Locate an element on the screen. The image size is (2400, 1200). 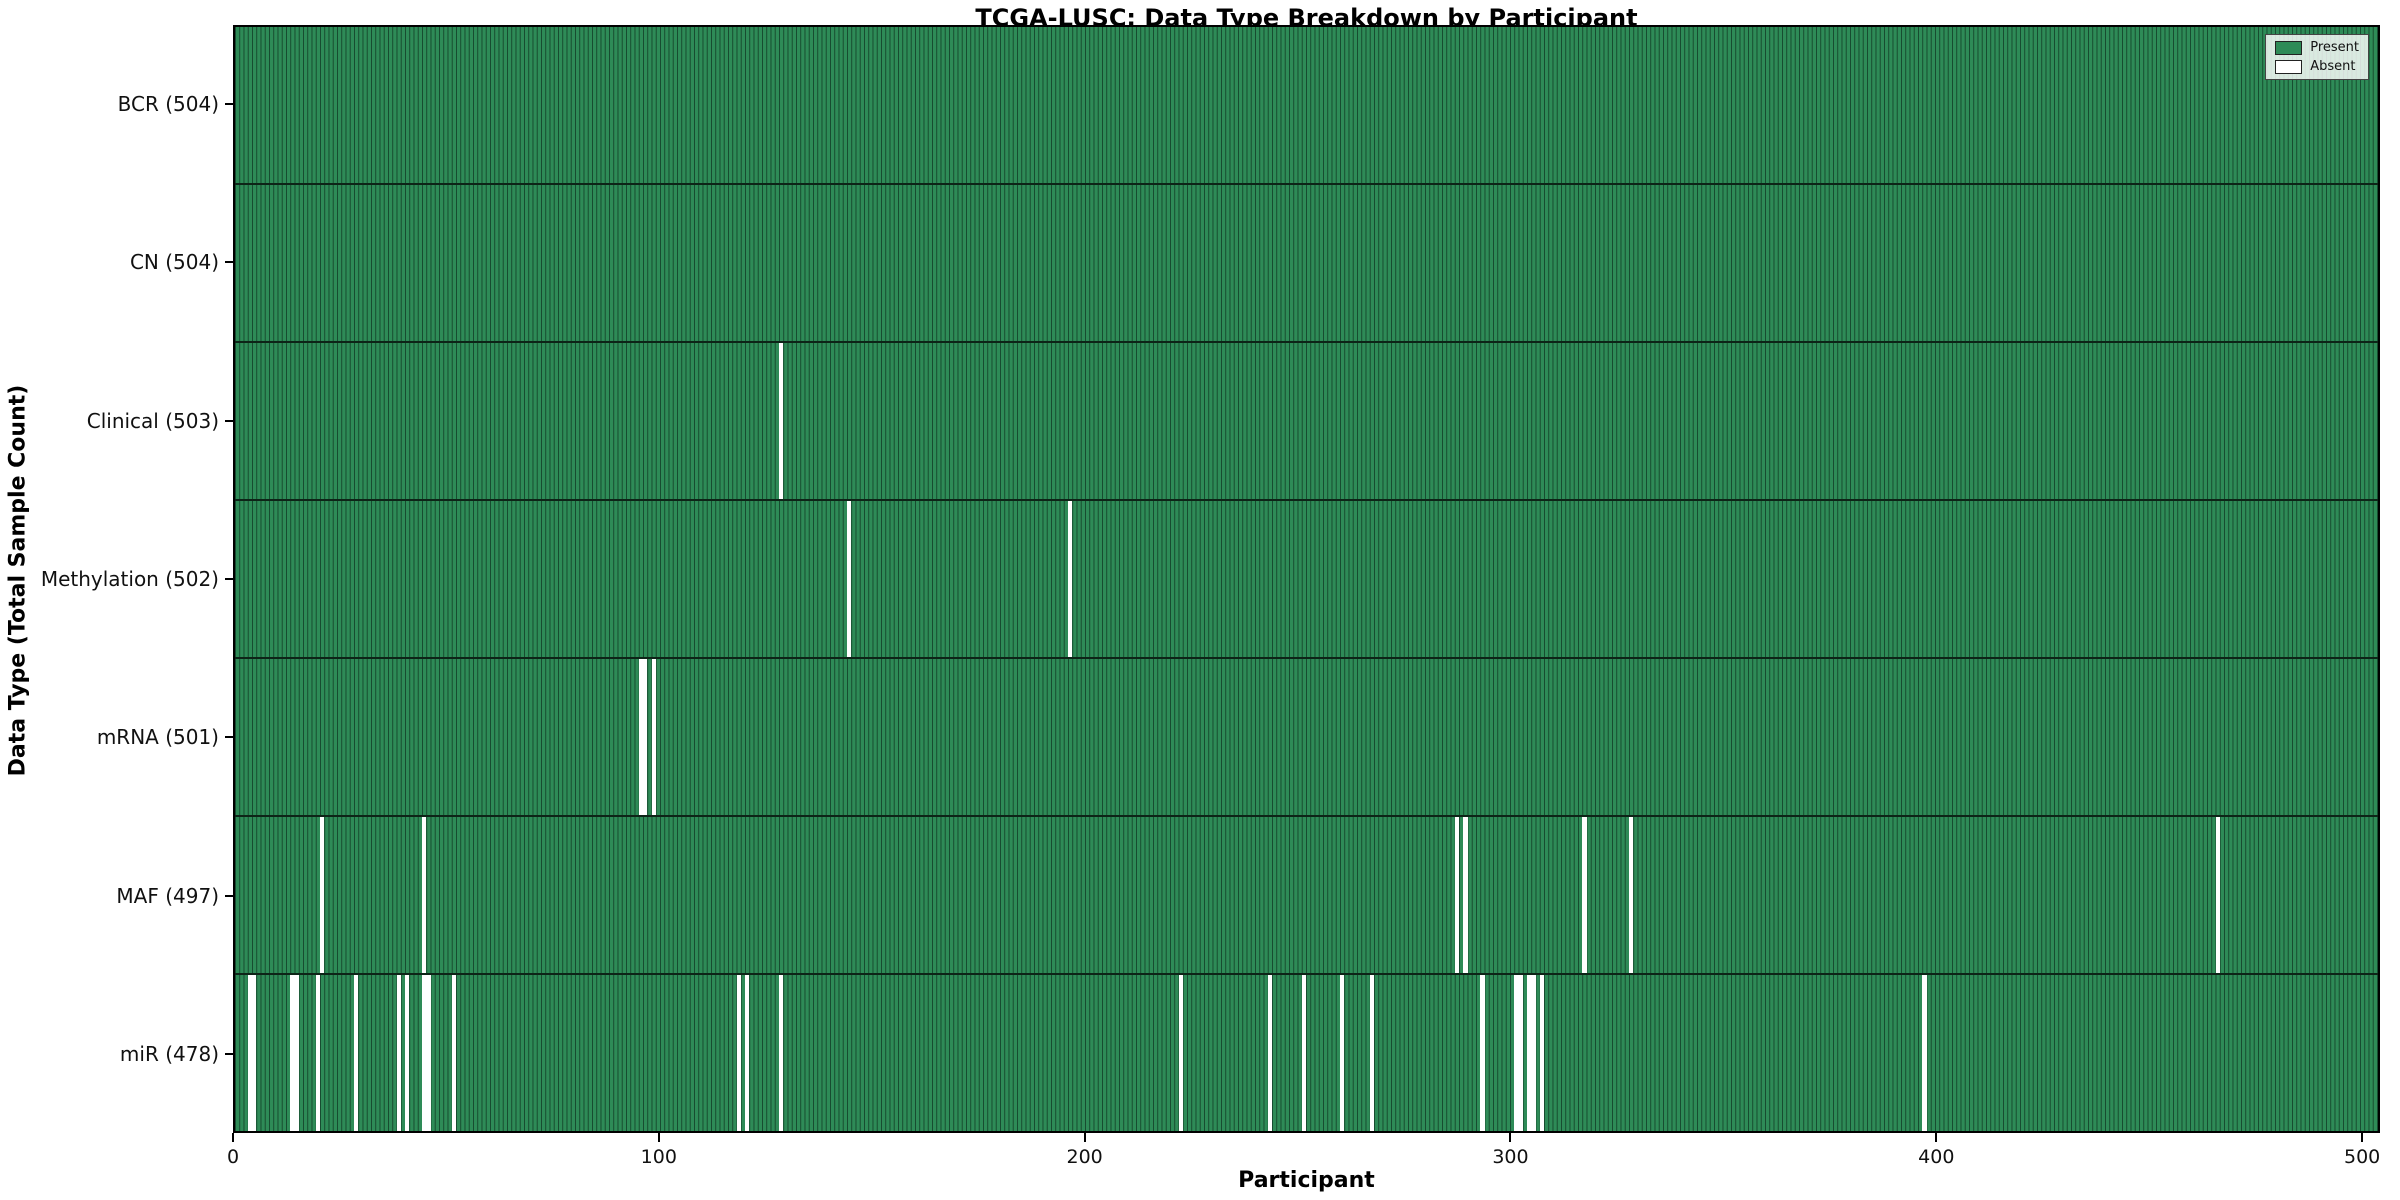
legend-swatch-absent is located at coordinates (2289, 66).